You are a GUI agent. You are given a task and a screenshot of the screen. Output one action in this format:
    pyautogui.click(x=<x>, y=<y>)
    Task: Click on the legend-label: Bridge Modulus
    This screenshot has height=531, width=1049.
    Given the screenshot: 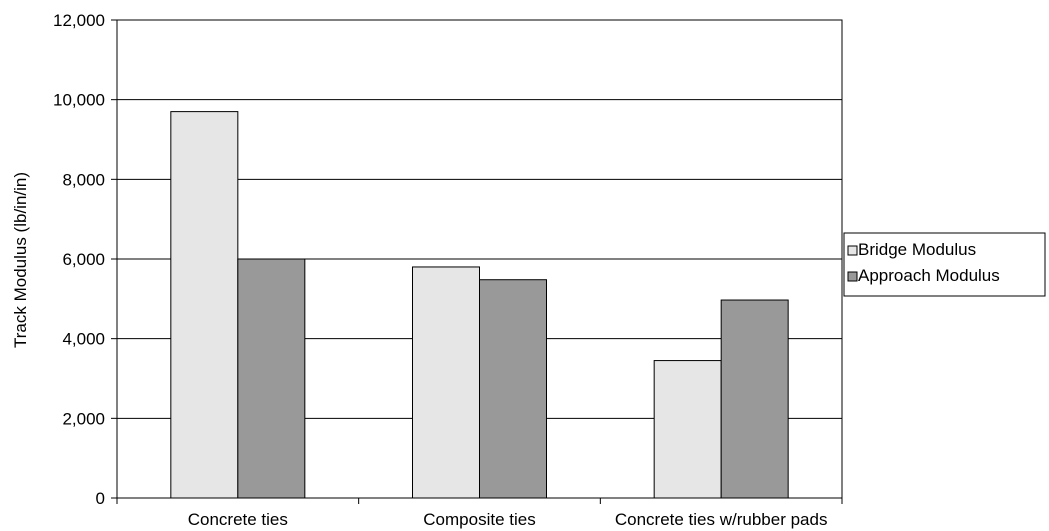 What is the action you would take?
    pyautogui.click(x=917, y=249)
    